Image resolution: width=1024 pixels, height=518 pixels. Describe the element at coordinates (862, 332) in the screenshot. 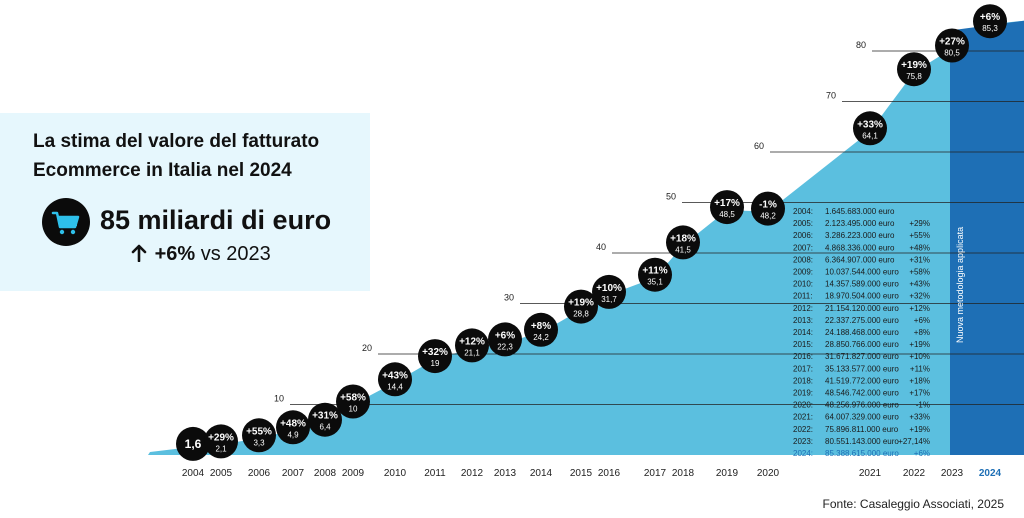

I see `list-amount: 24.188.468.000 euro` at that location.